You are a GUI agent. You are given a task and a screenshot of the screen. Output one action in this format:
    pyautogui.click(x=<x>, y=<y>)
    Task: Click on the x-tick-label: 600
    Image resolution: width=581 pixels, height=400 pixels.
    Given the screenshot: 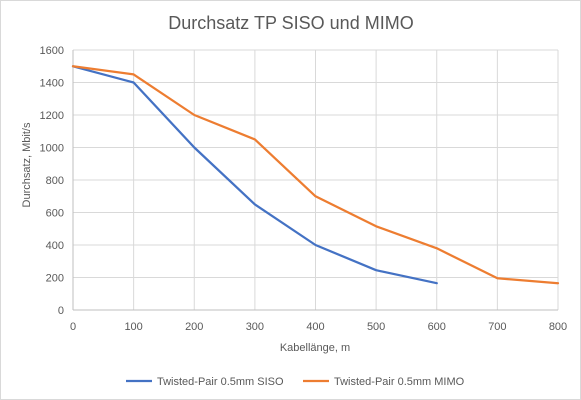 What is the action you would take?
    pyautogui.click(x=437, y=327)
    